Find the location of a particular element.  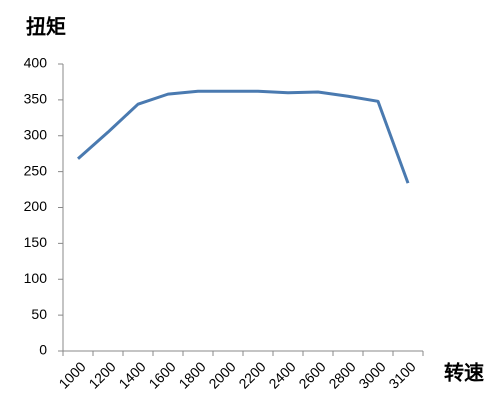

x-tick-label: 1800 is located at coordinates (191, 374).